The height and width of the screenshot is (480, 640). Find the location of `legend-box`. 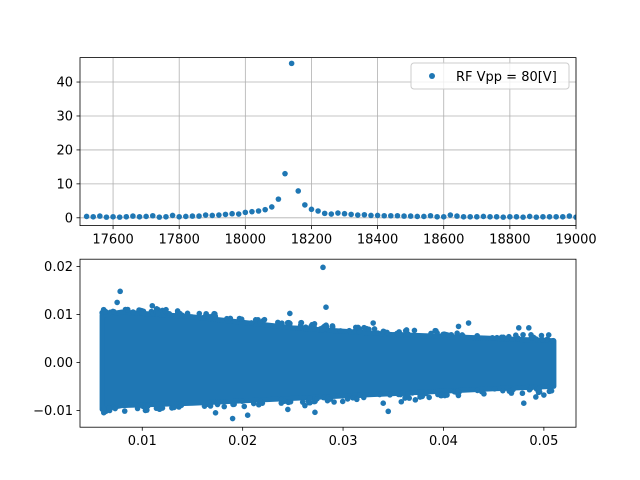

legend-box is located at coordinates (490, 76).